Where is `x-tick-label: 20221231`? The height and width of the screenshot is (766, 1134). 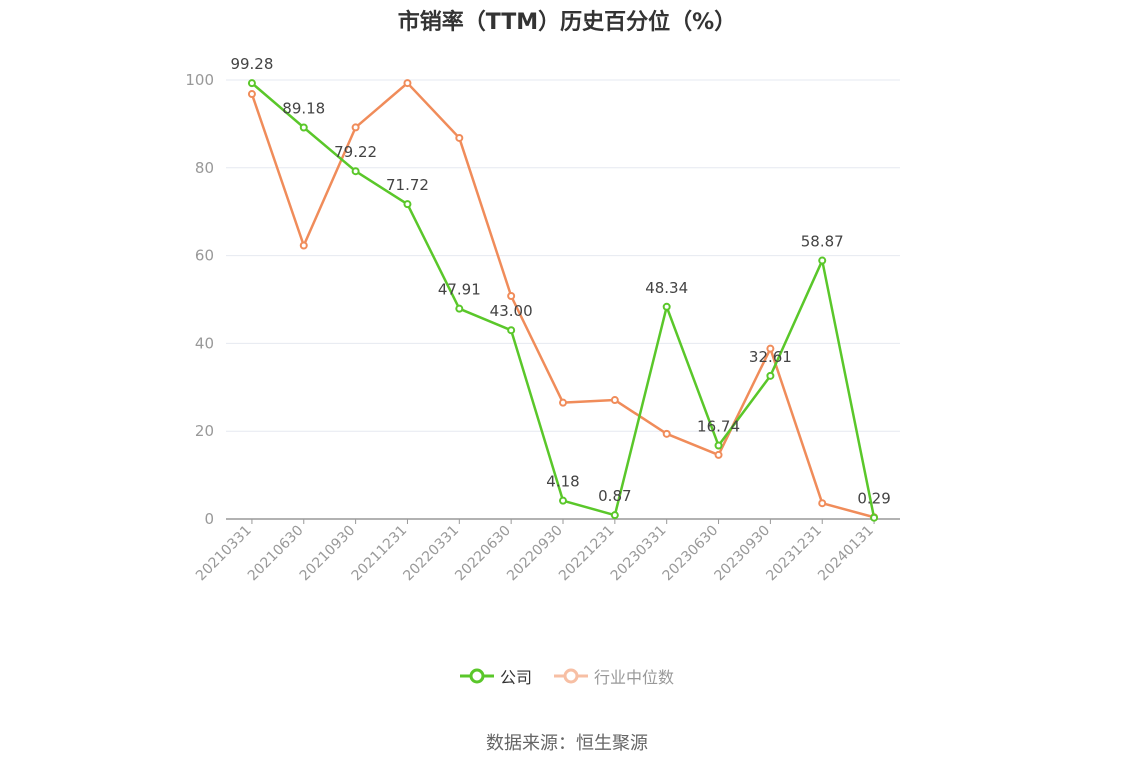 x-tick-label: 20221231 is located at coordinates (587, 554).